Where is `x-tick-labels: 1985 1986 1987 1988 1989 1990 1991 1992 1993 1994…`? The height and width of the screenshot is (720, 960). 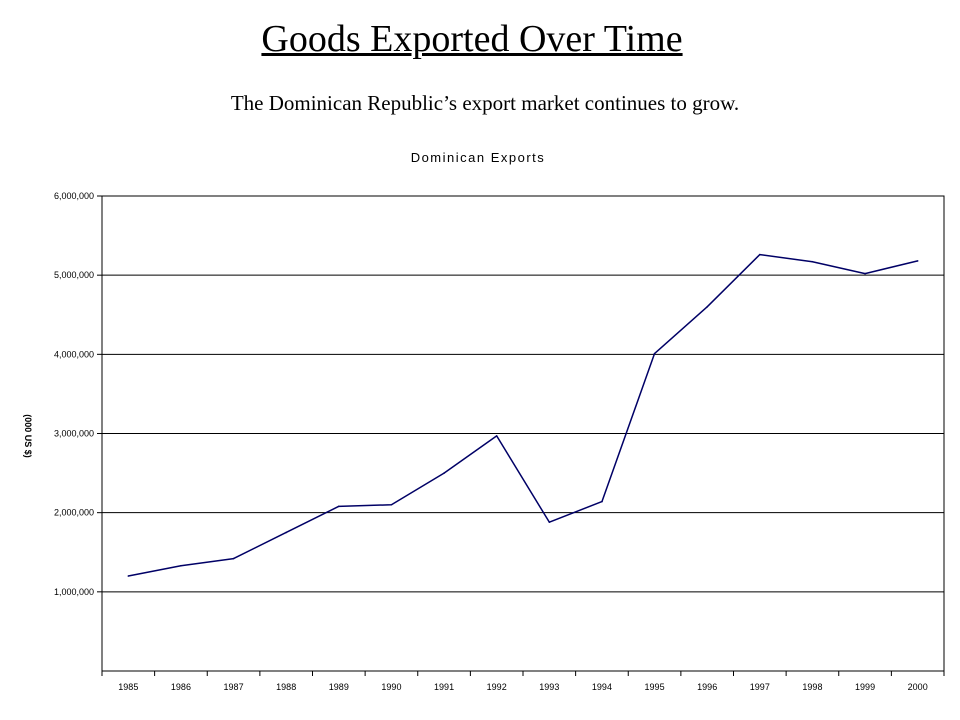
x-tick-labels: 1985 1986 1987 1988 1989 1990 1991 1992 1993 1994… is located at coordinates (522, 687).